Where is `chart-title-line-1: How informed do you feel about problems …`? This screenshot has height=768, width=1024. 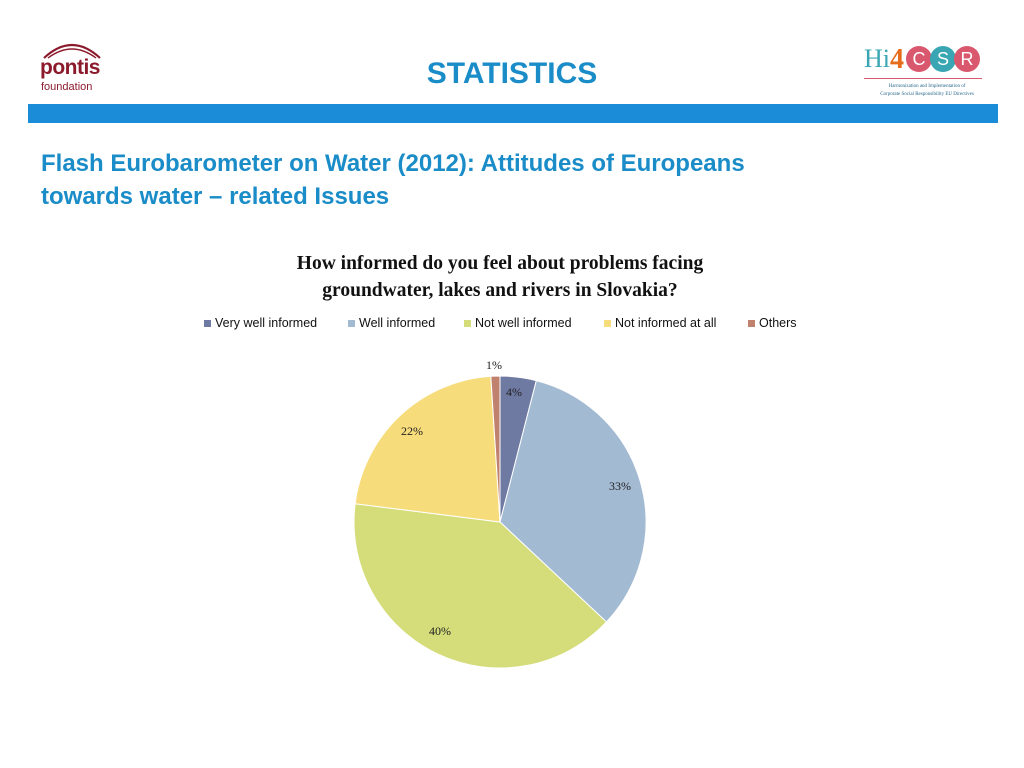
chart-title-line-1: How informed do you feel about problems … is located at coordinates (500, 263).